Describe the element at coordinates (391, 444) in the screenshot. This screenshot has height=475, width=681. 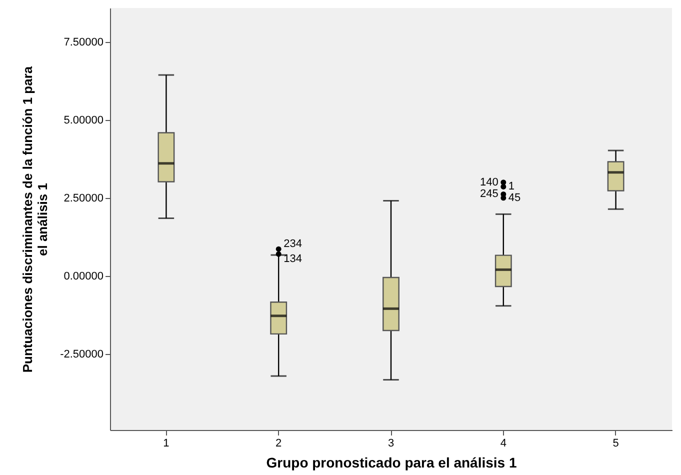
I see `x-tick-label: 3` at that location.